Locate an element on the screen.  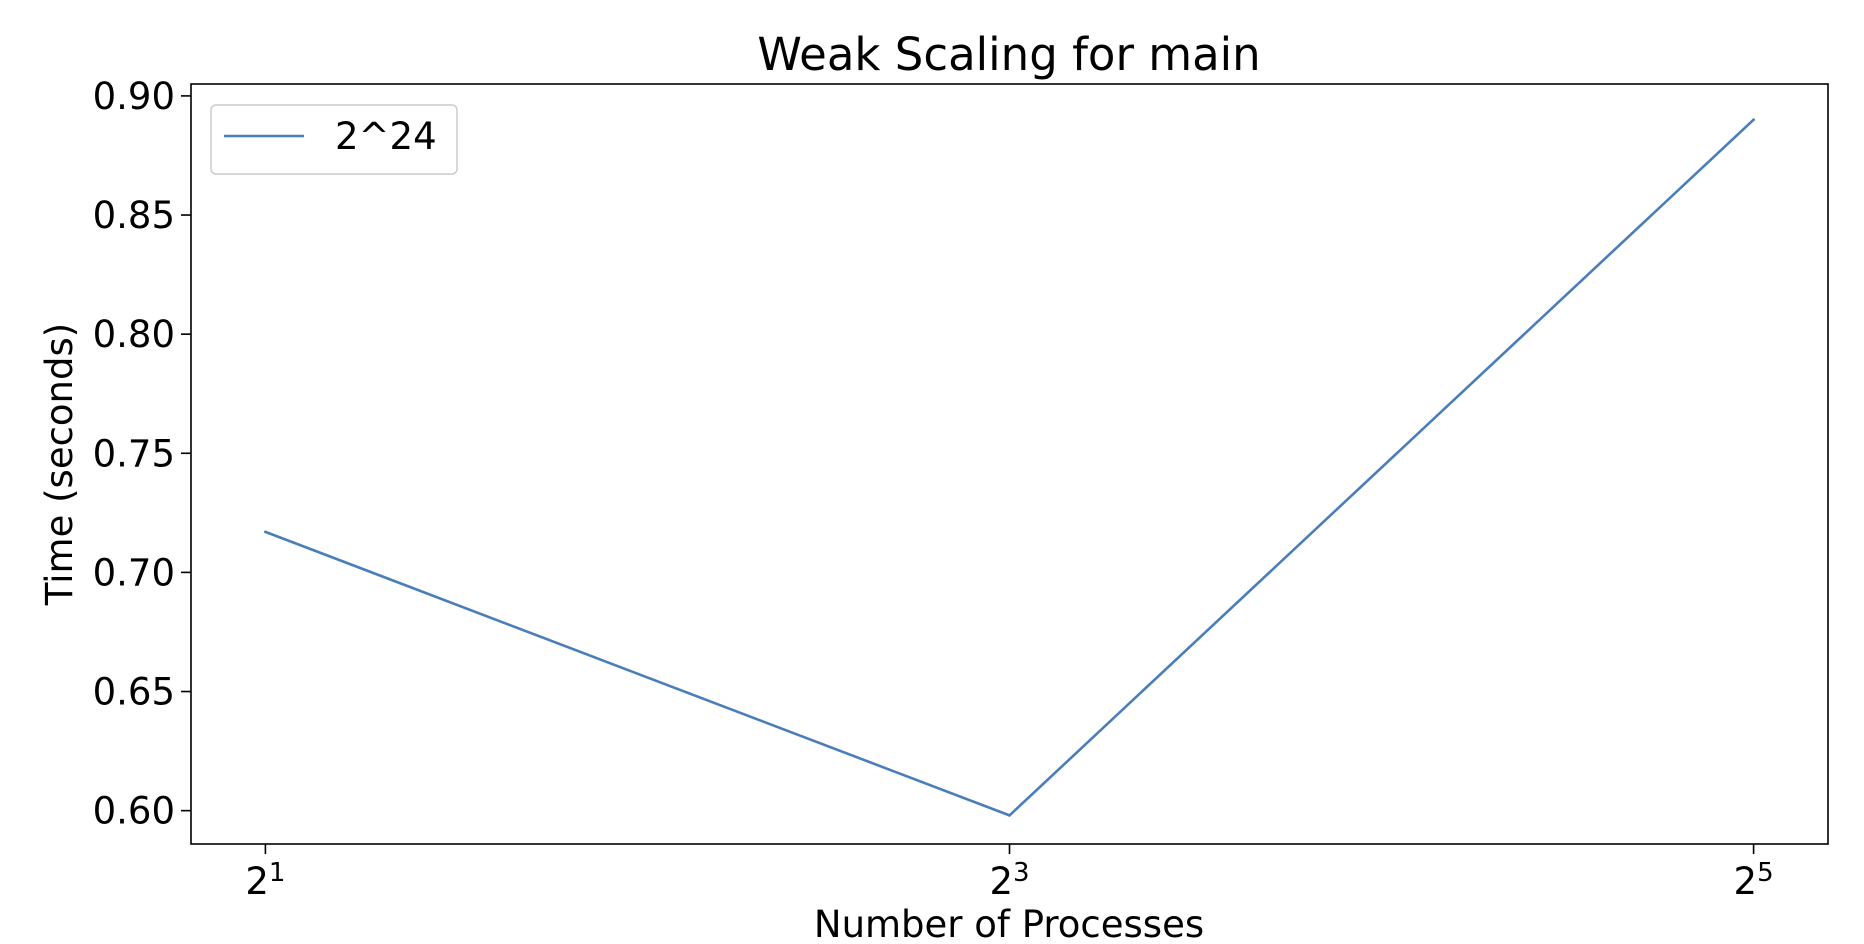
legend-box is located at coordinates (334, 139).